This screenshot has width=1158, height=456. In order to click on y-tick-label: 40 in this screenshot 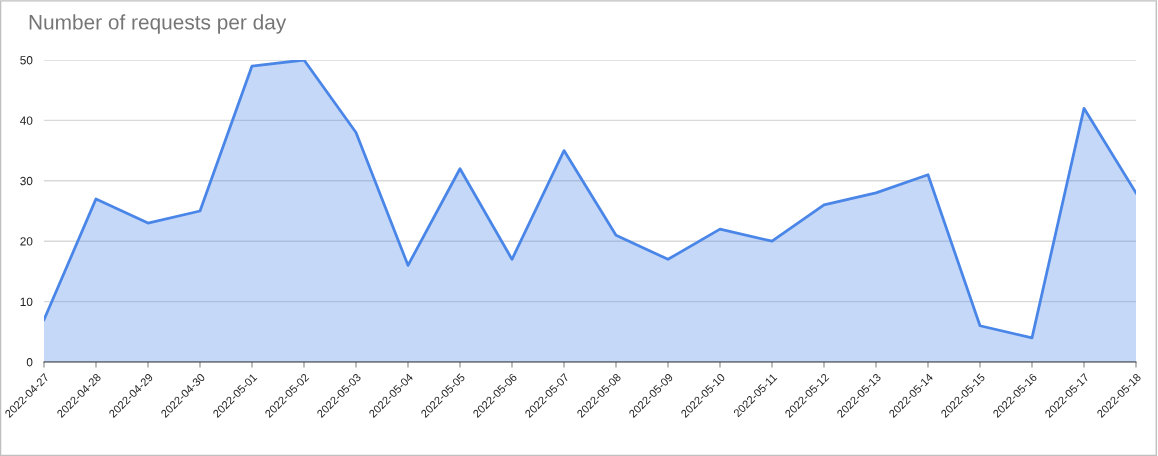, I will do `click(26, 120)`.